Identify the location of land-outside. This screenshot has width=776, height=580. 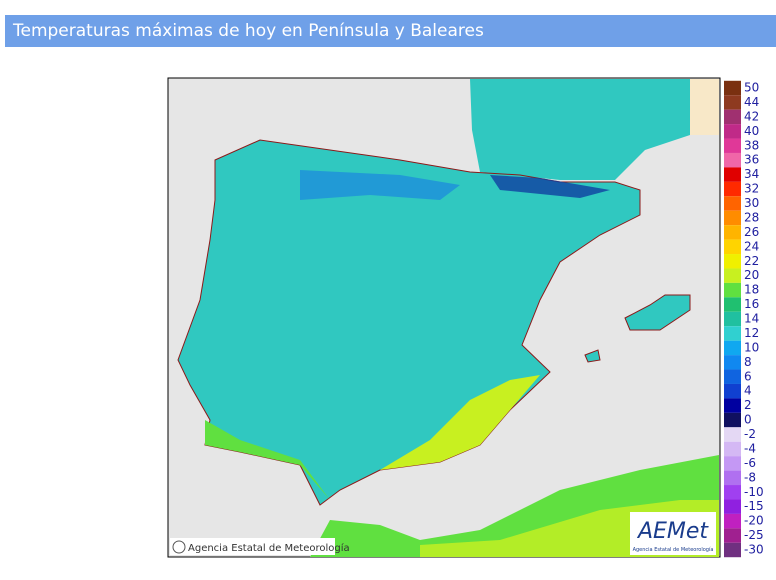
(704, 107).